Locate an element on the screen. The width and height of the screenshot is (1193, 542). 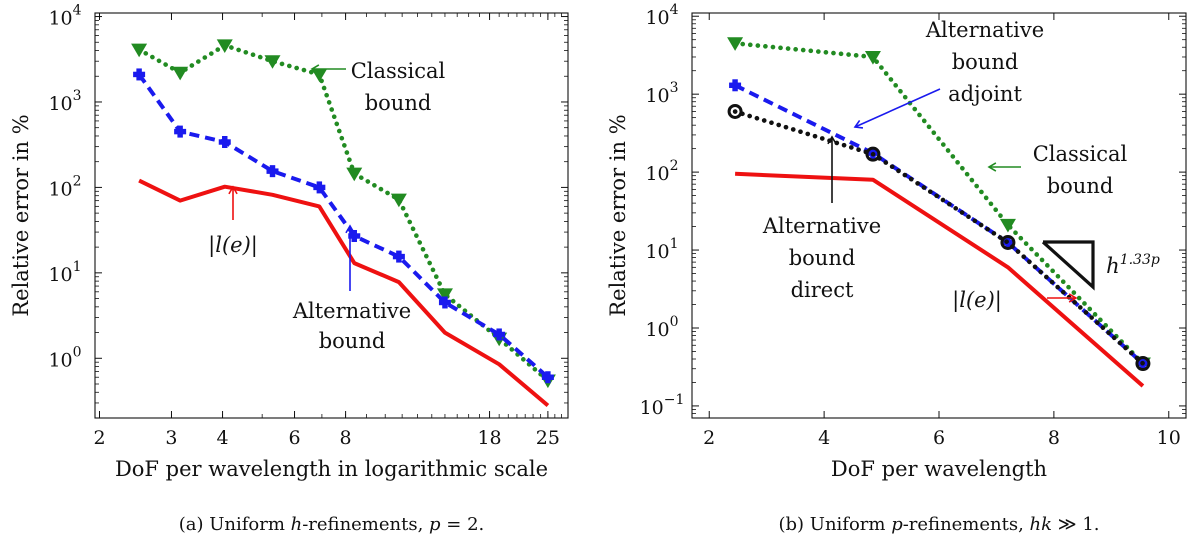
caption-variable: hk is located at coordinates (1041, 524).